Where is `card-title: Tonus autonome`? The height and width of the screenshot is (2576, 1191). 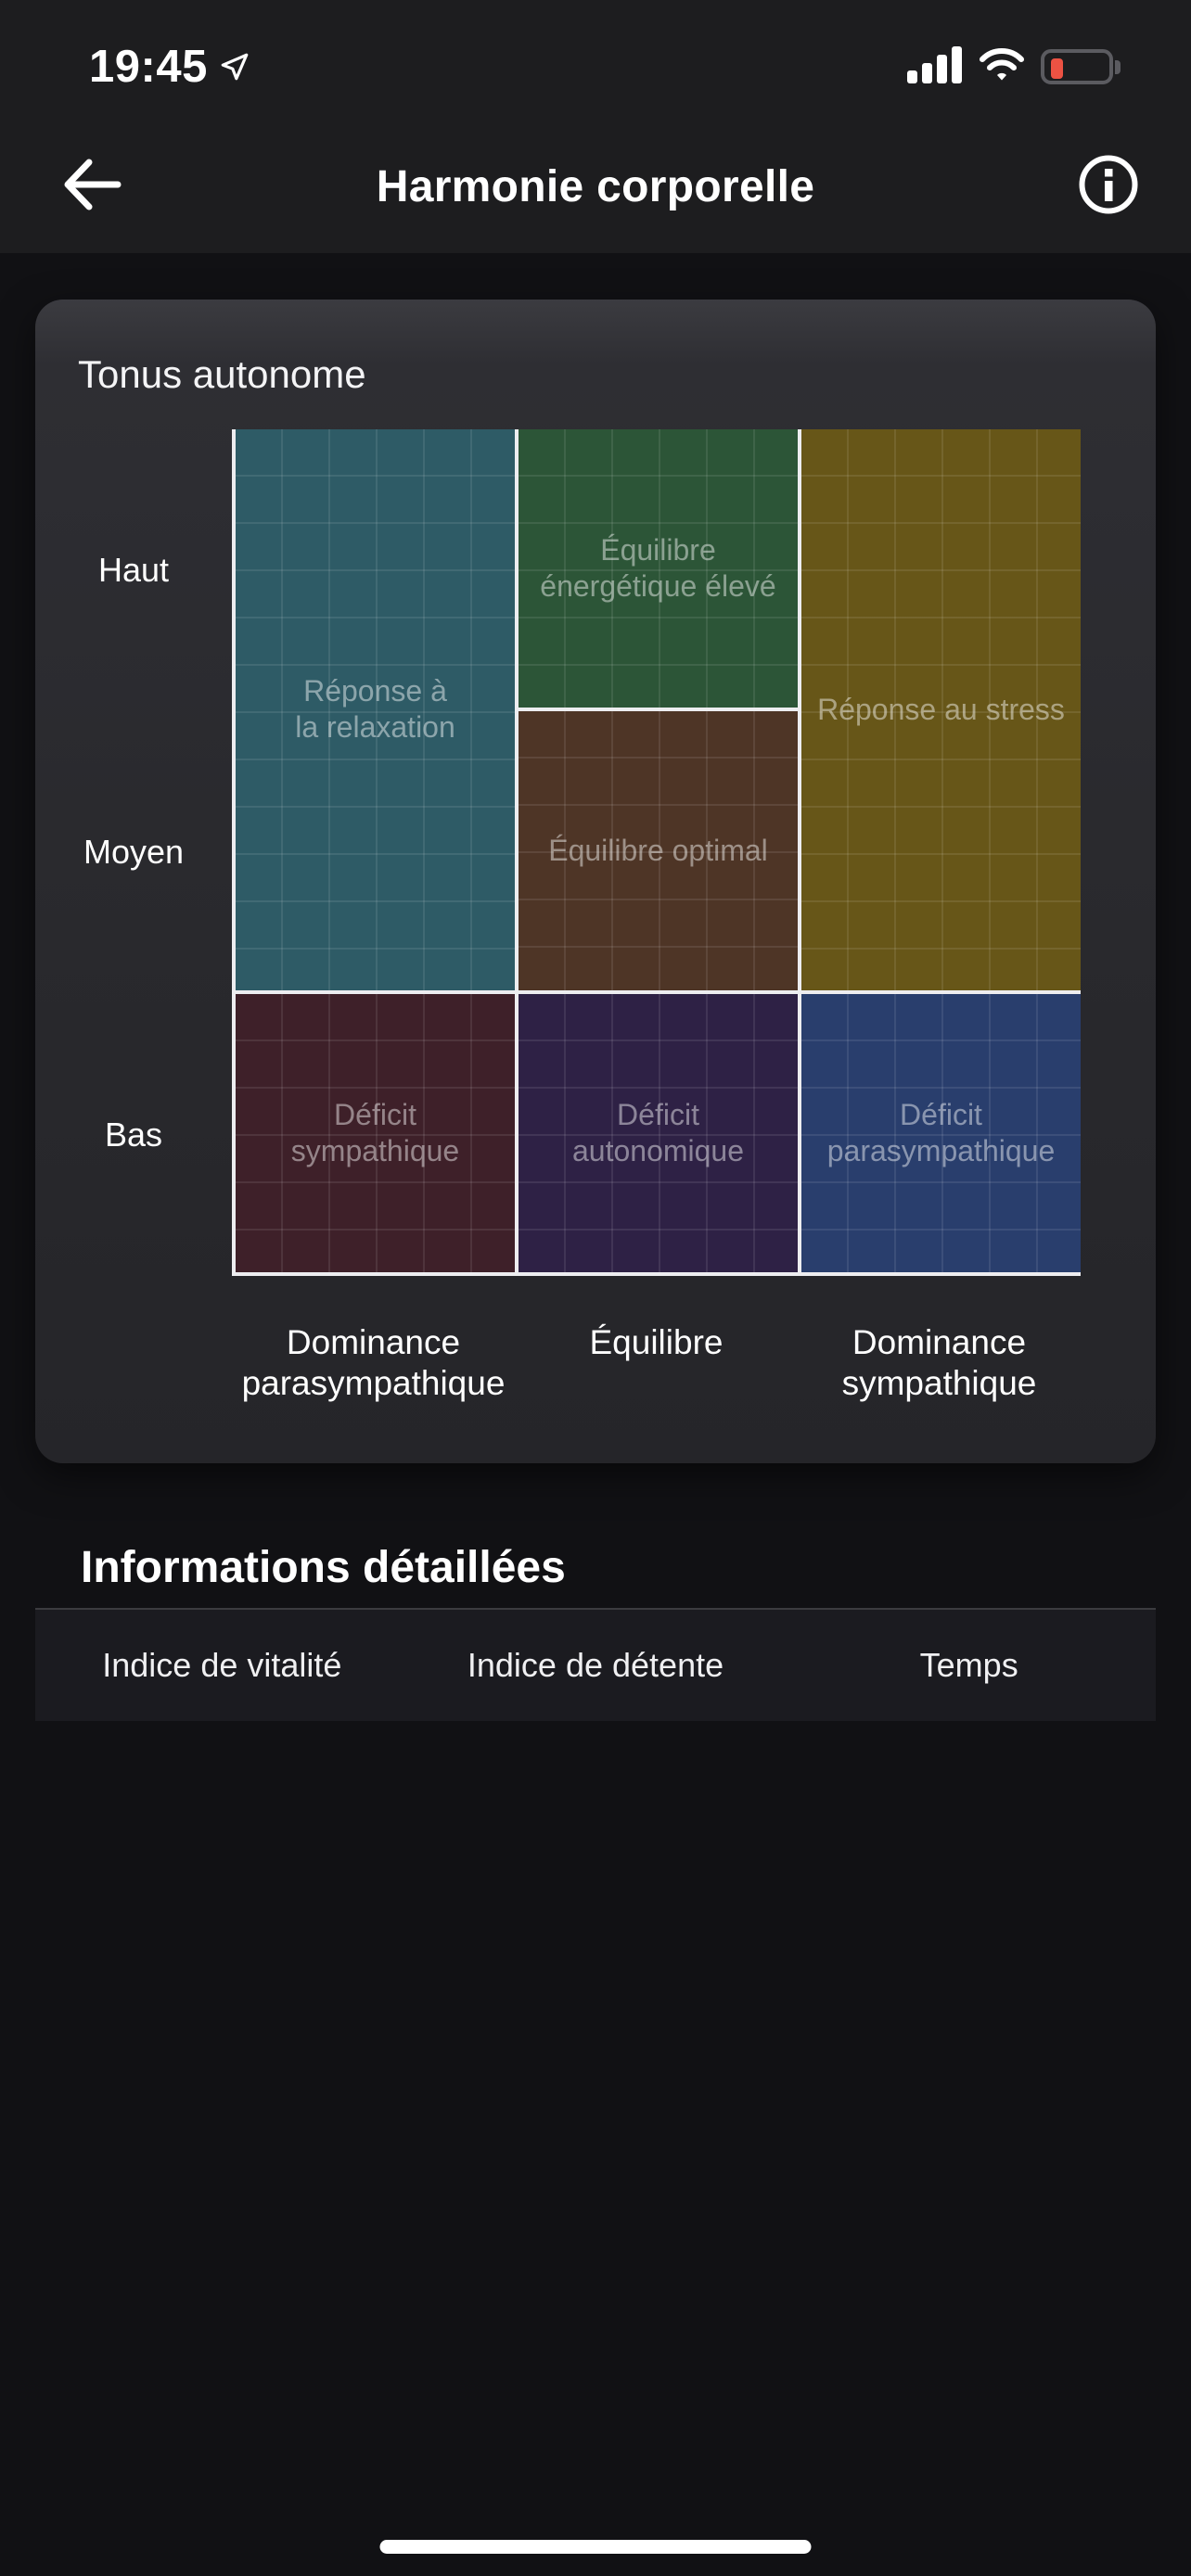
card-title: Tonus autonome is located at coordinates (222, 374).